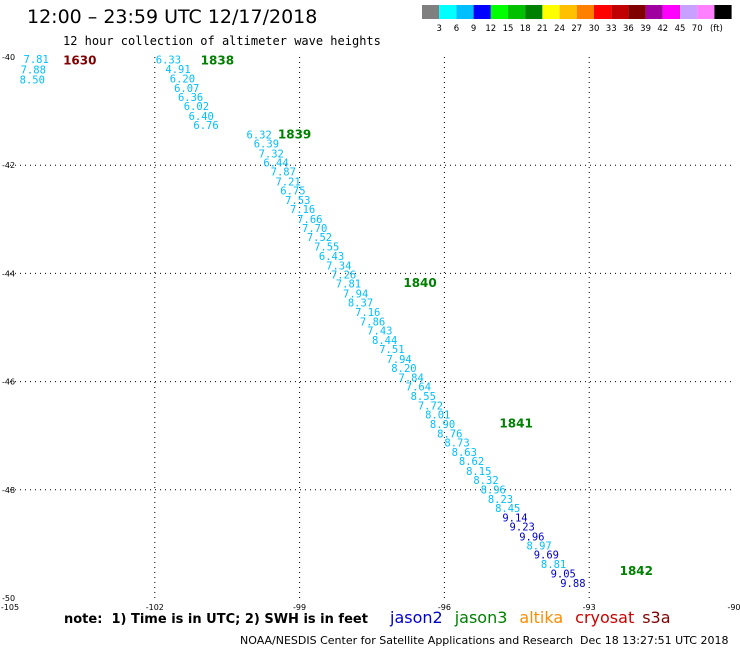 This screenshot has width=740, height=650. What do you see at coordinates (309, 220) in the screenshot?
I see `wave-height-value: 7.66` at bounding box center [309, 220].